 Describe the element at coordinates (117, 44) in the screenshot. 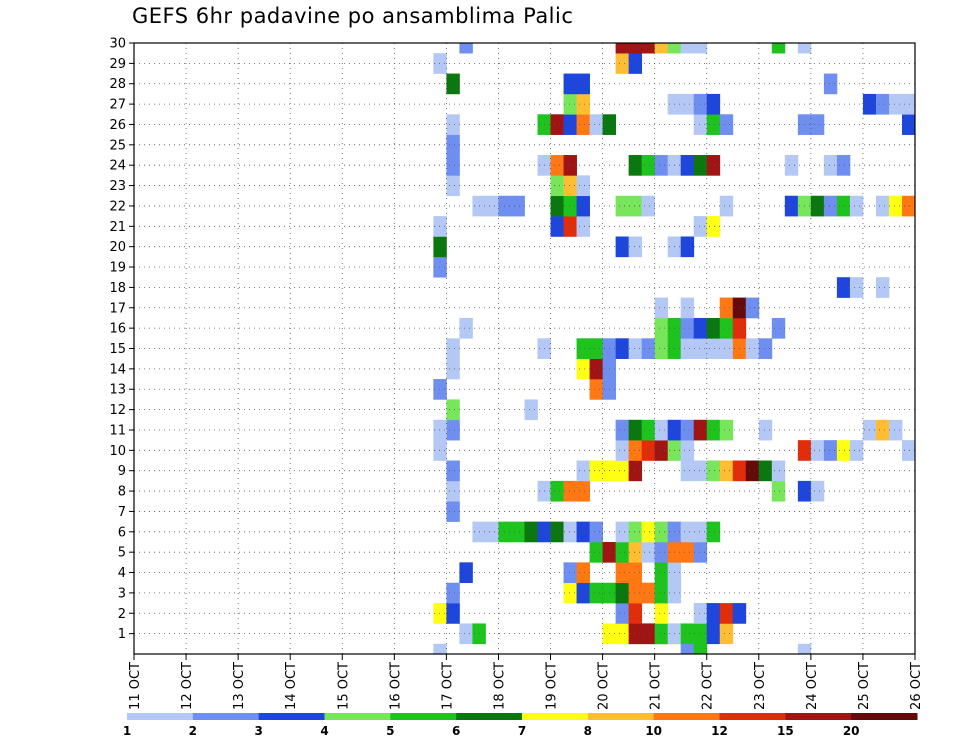

I see `y-tick-label: 30` at that location.